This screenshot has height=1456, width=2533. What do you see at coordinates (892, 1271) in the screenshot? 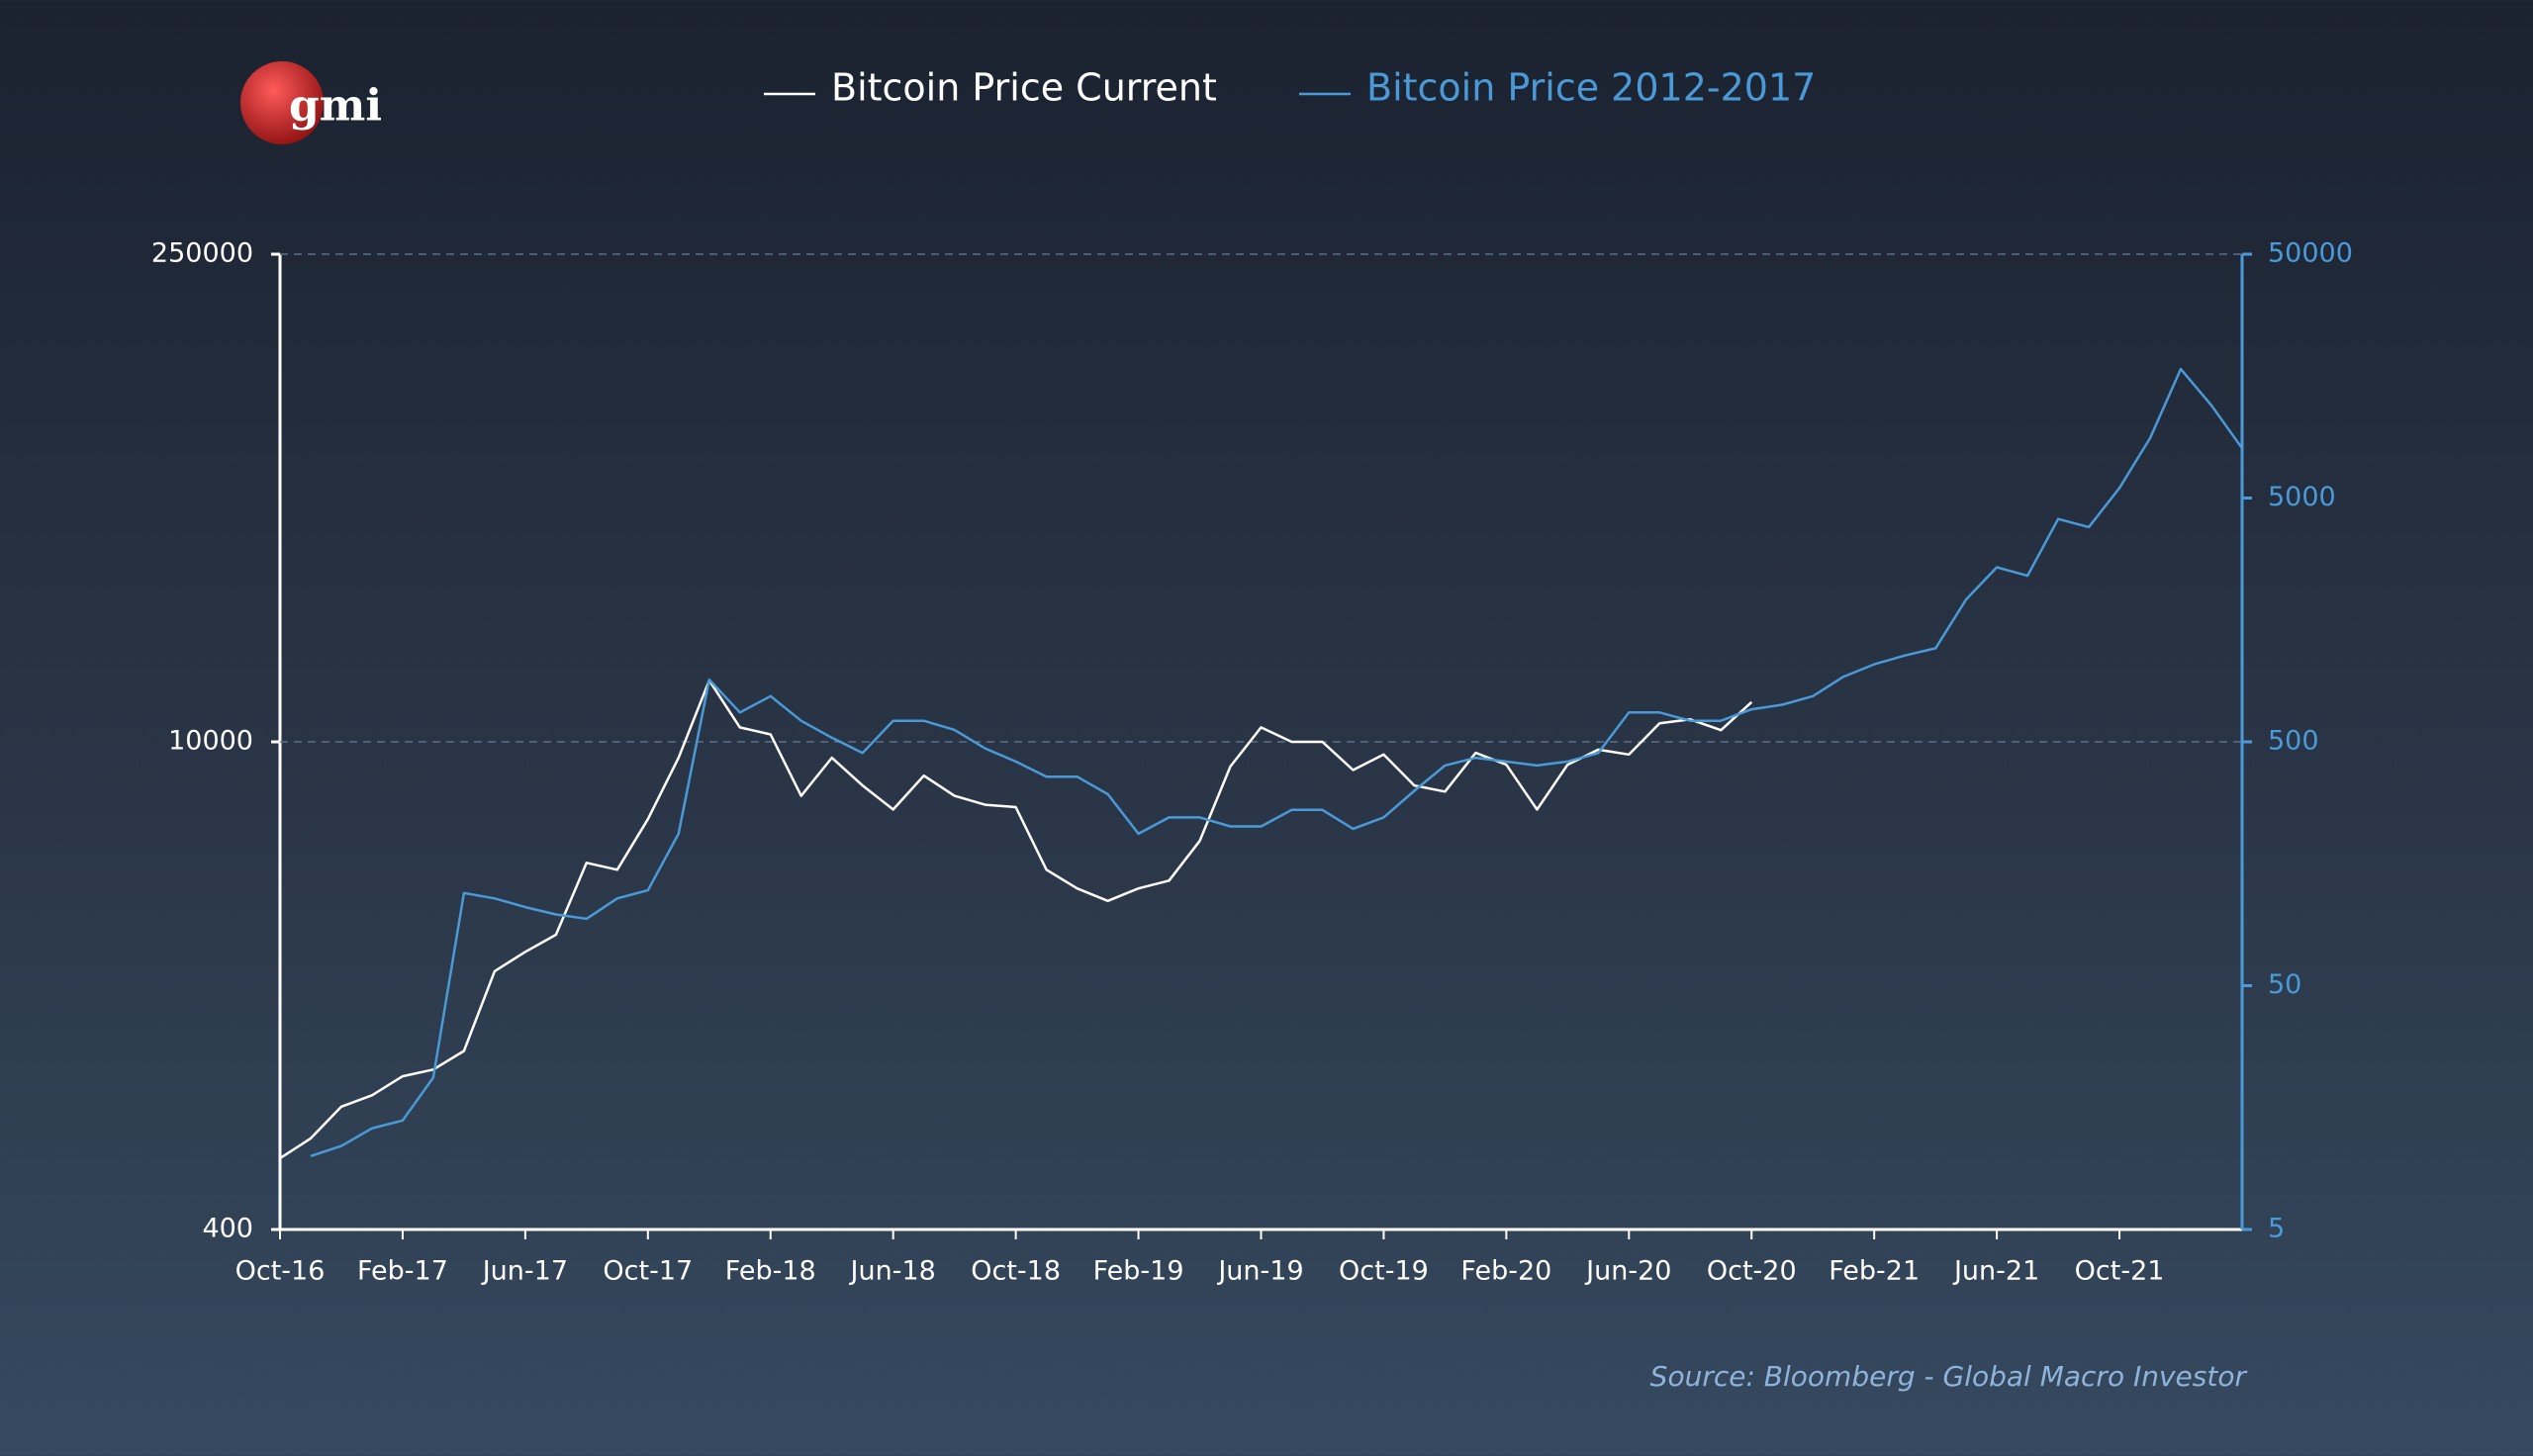
I see `x-tick-label: Jun-18` at bounding box center [892, 1271].